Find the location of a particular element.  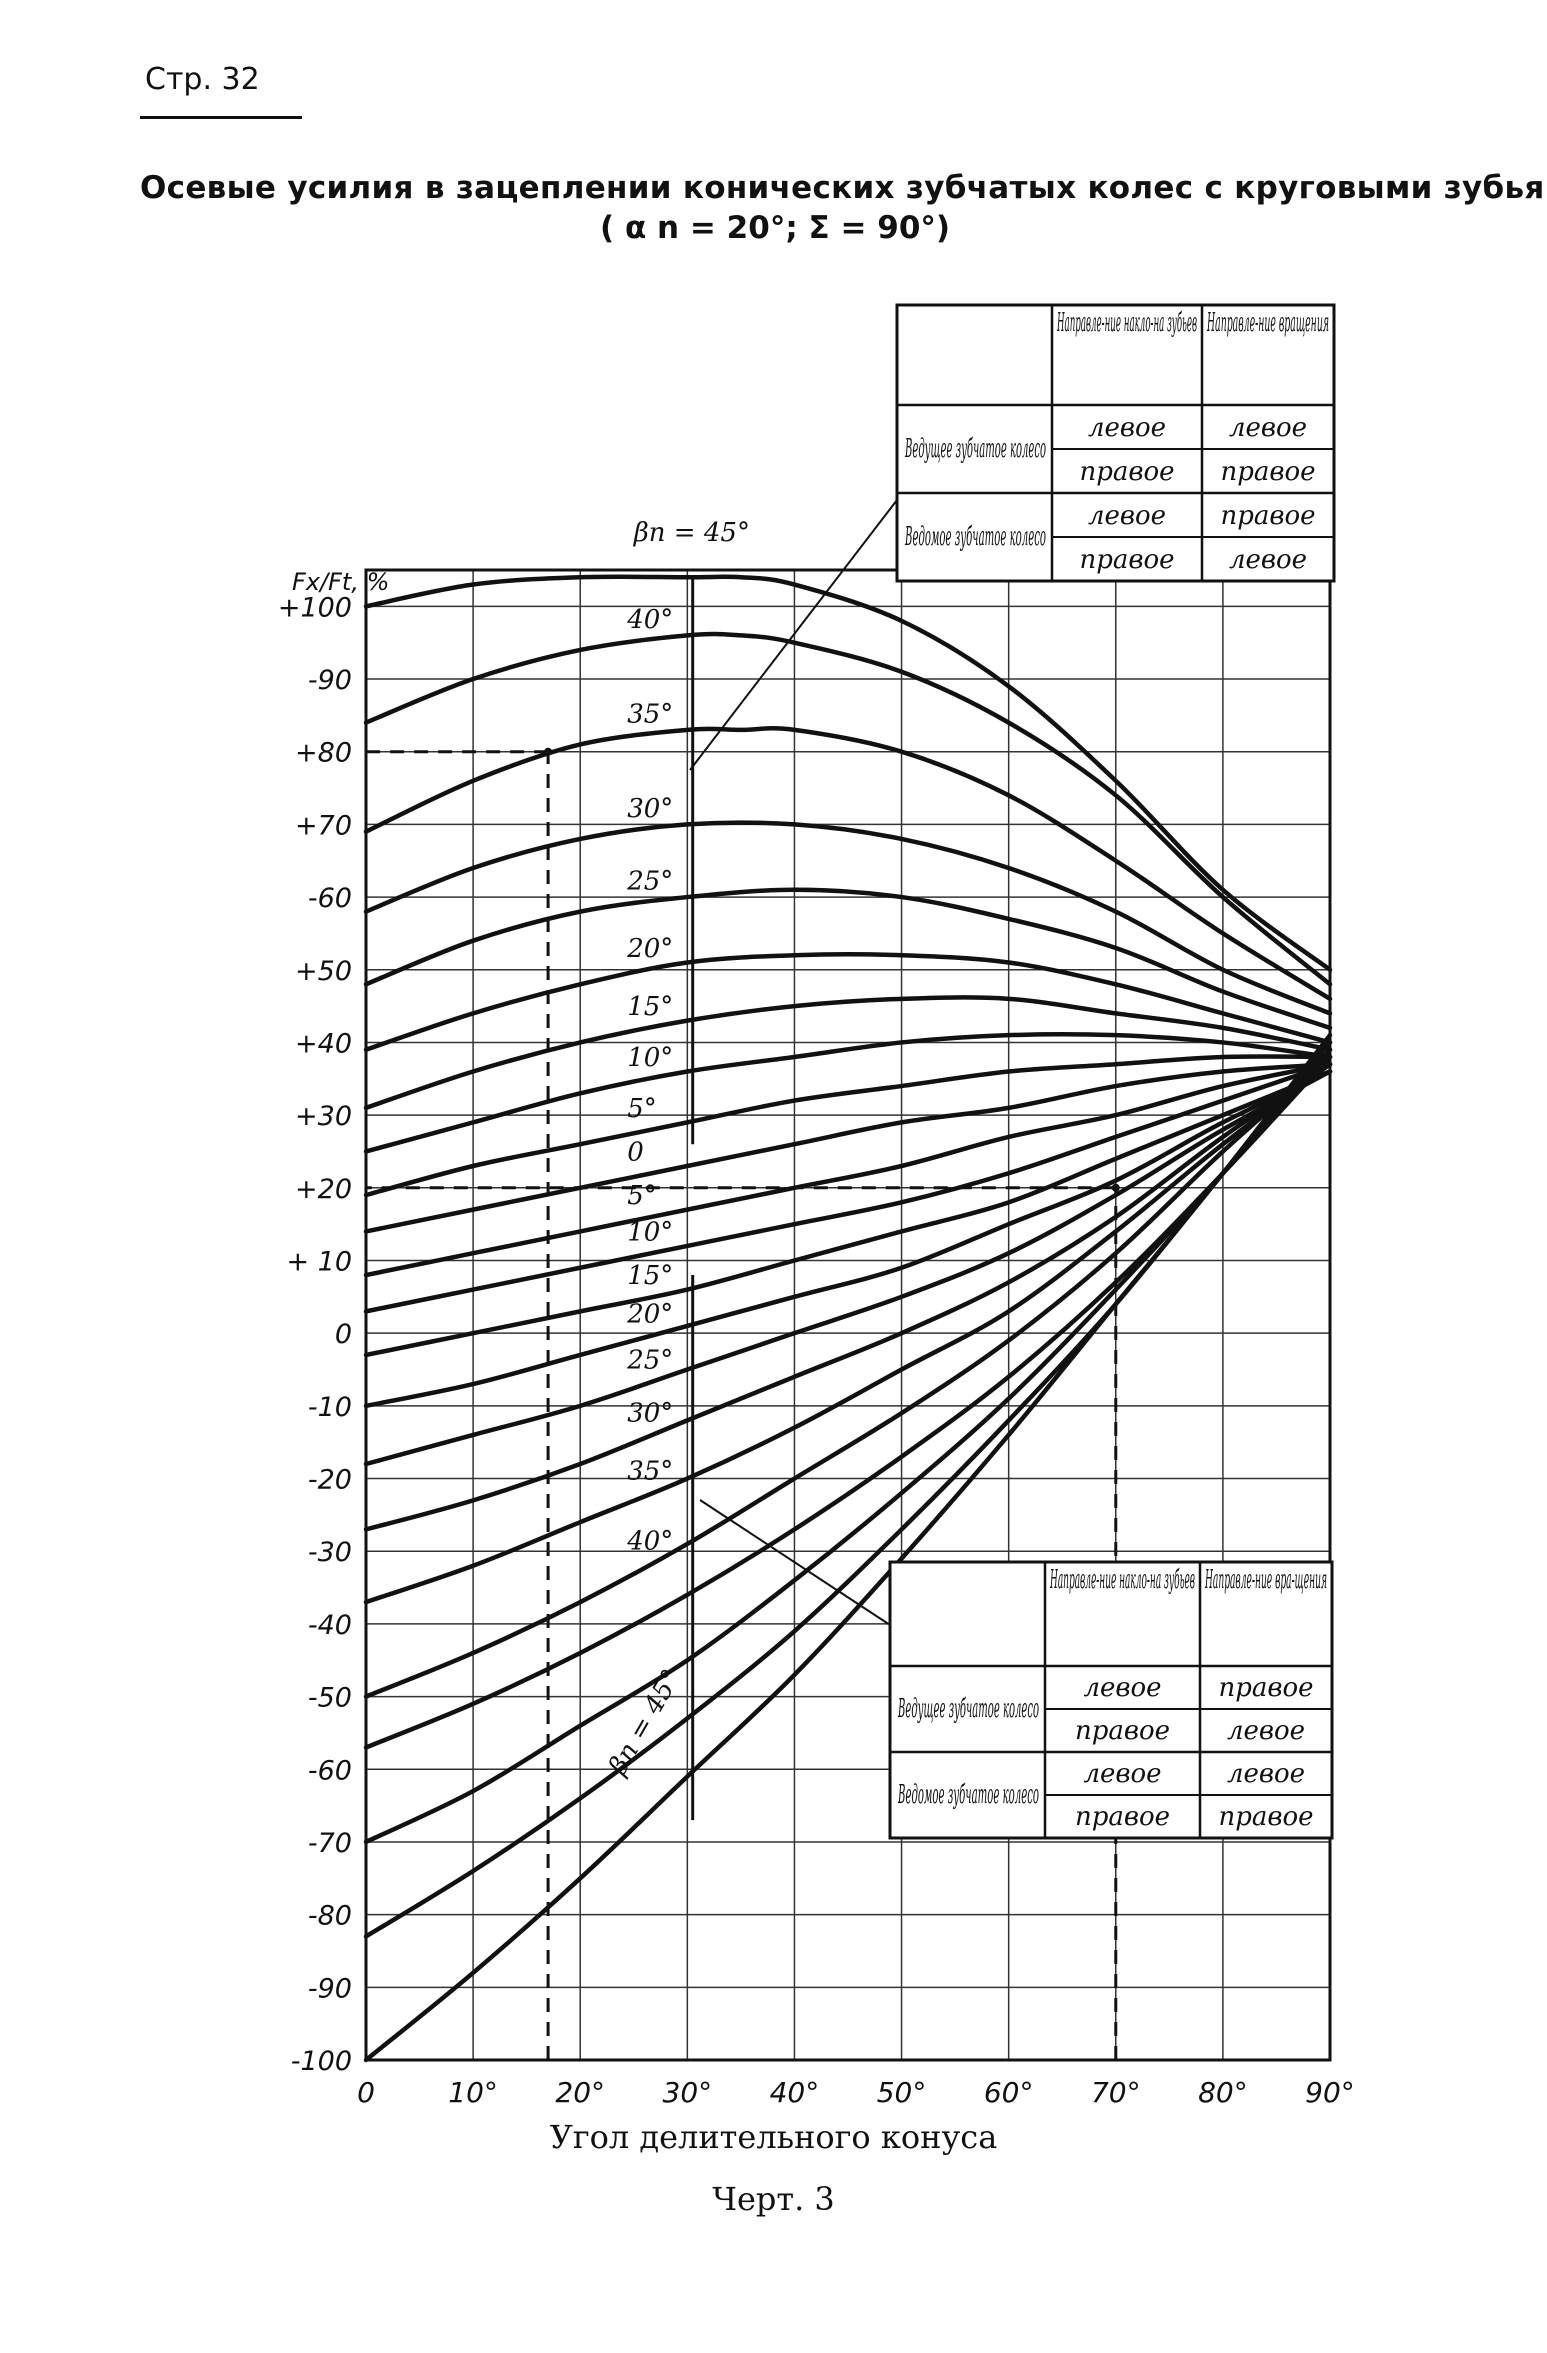

x-tick-label: 40° is located at coordinates (795, 2092).